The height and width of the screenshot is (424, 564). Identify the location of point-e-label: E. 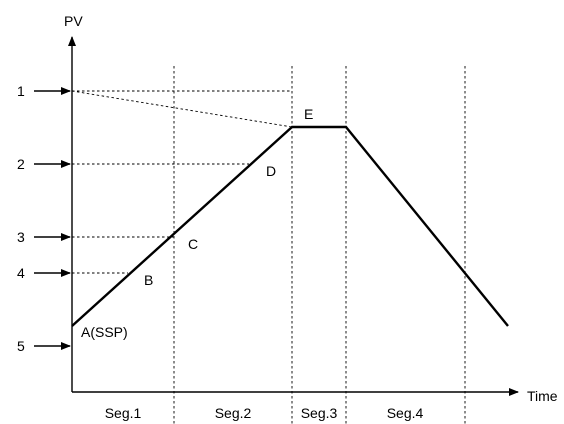
(308, 114).